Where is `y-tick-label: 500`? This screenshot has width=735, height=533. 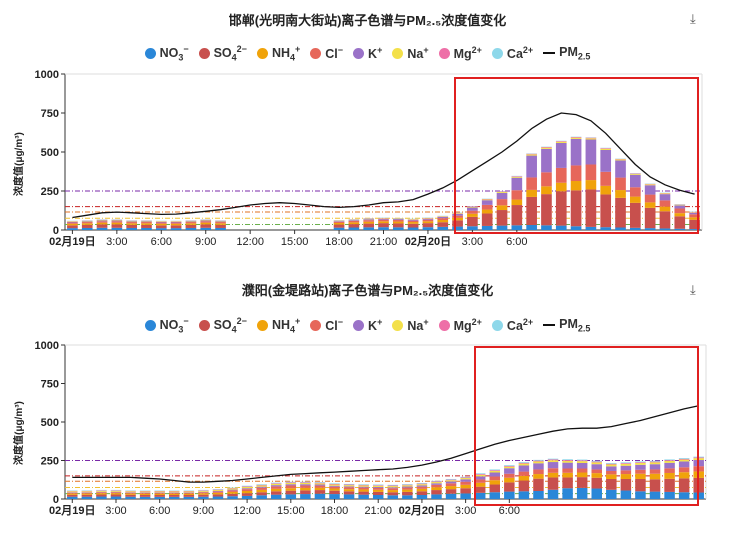
y-tick-label: 500 is located at coordinates (50, 423).